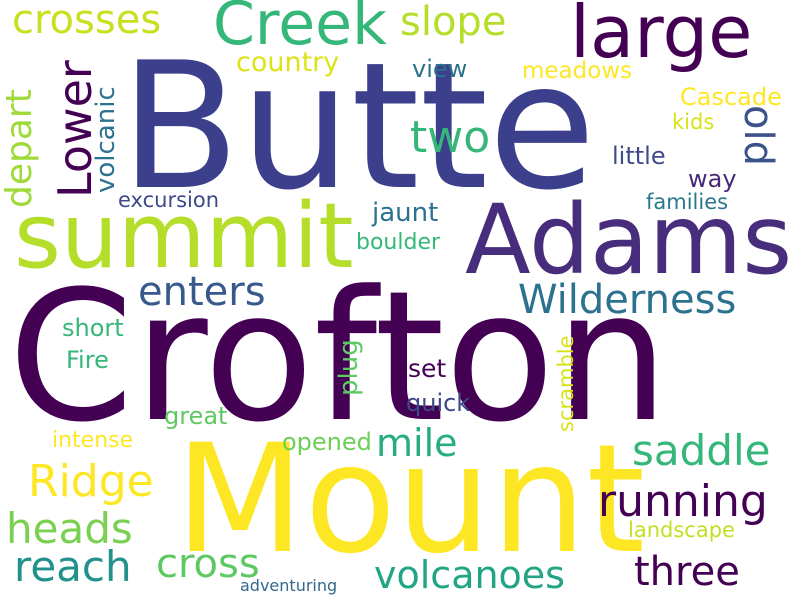 Image resolution: width=800 pixels, height=600 pixels. Describe the element at coordinates (208, 564) in the screenshot. I see `word-cross: cross` at that location.